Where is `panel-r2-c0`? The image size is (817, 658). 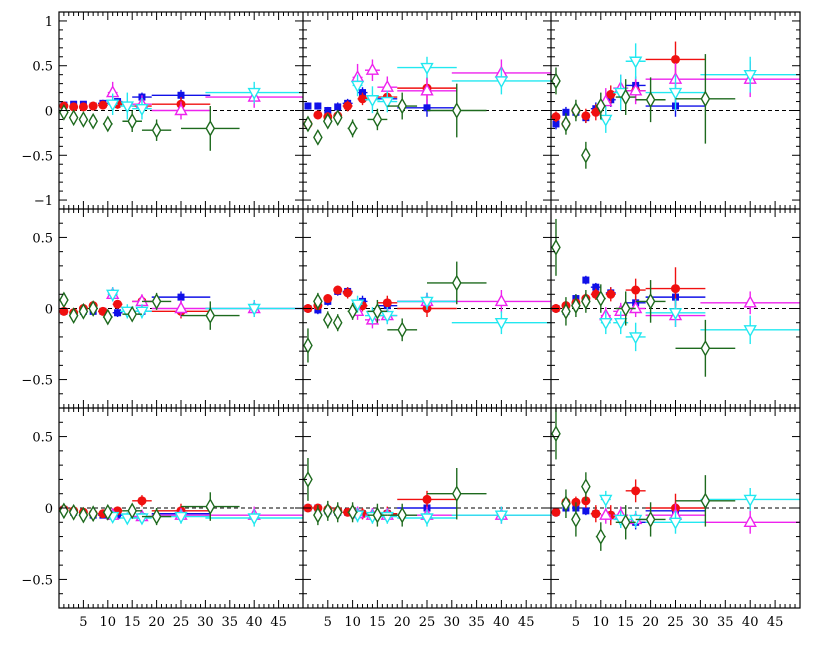
panel-r2-c0 is located at coordinates (181, 507).